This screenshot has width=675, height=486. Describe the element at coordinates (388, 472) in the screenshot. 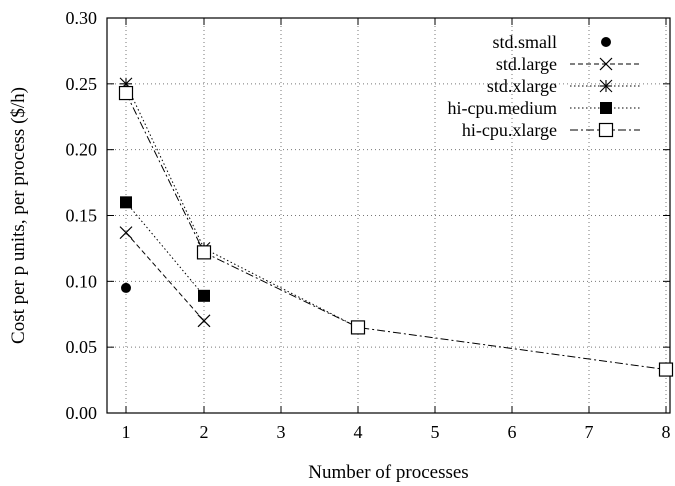

I see `x-axis-title: Number of processes` at that location.